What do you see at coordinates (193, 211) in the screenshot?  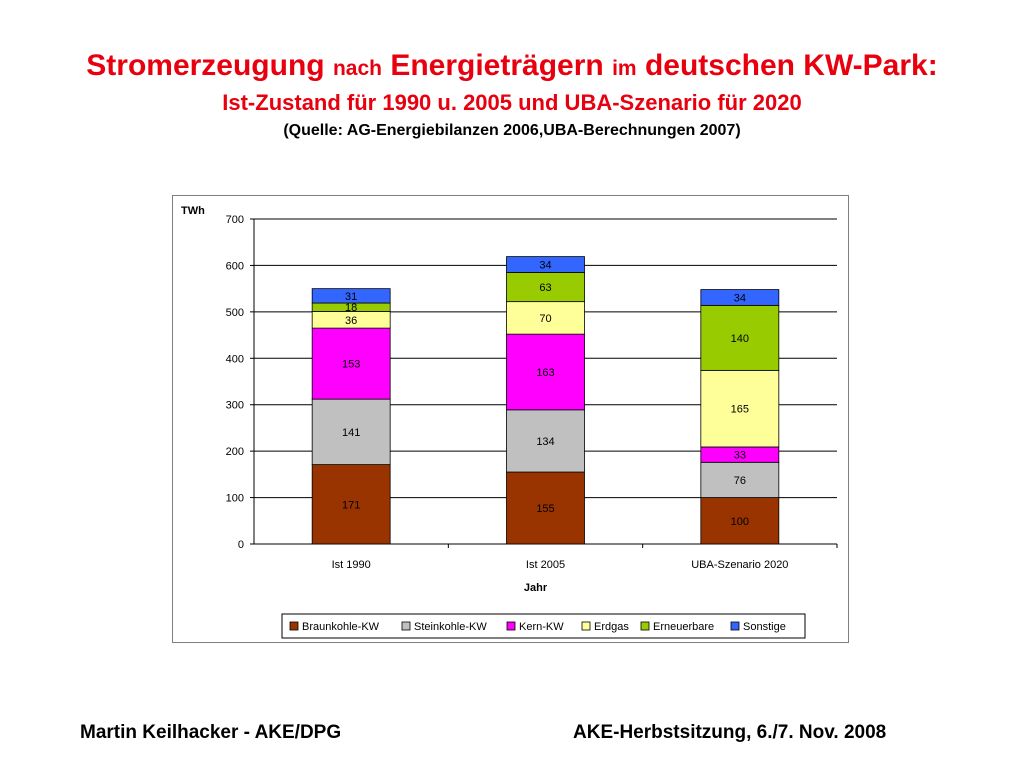 I see `y-axis-label: TWh` at bounding box center [193, 211].